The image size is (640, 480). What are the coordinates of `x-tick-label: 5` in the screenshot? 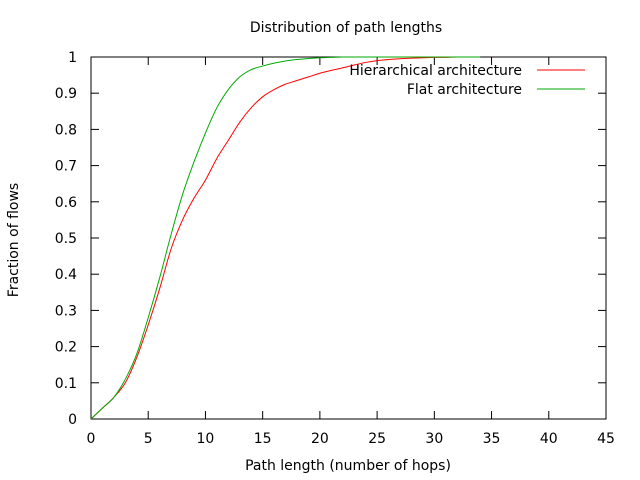 It's located at (148, 439).